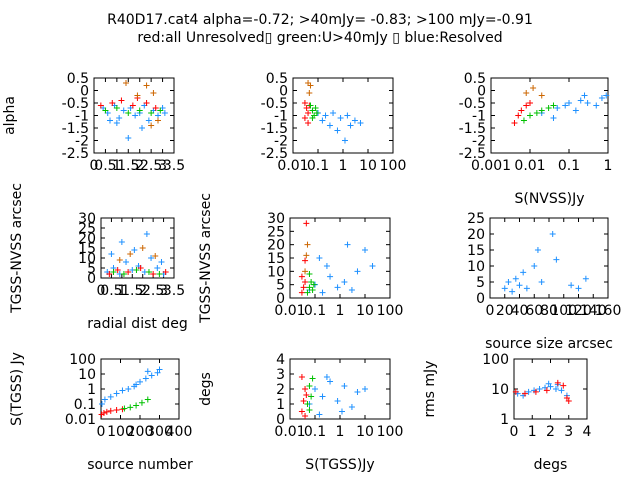 The height and width of the screenshot is (480, 640). What do you see at coordinates (505, 311) in the screenshot?
I see `x-tick-label: 20` at bounding box center [505, 311].